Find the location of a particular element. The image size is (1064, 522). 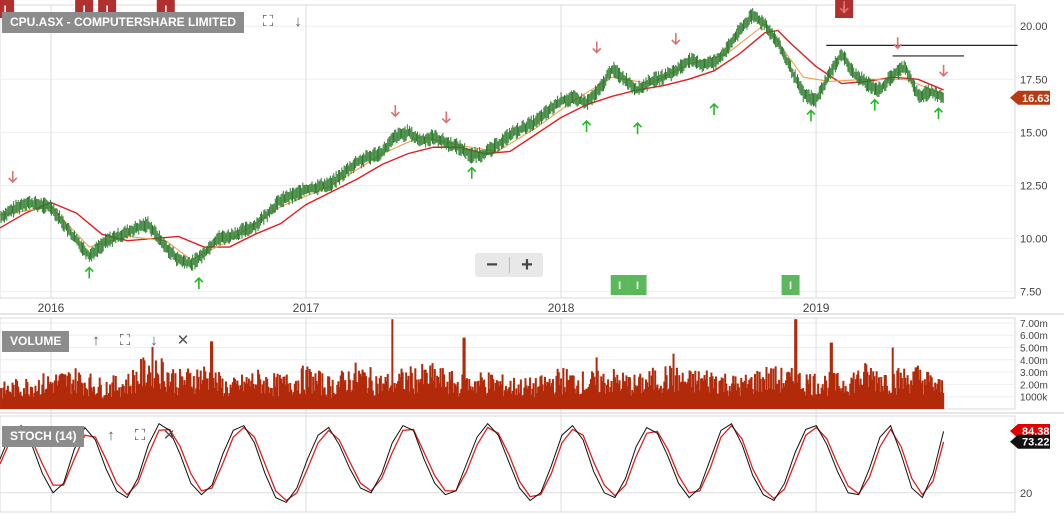

volume-label: VOLUME is located at coordinates (36, 341).